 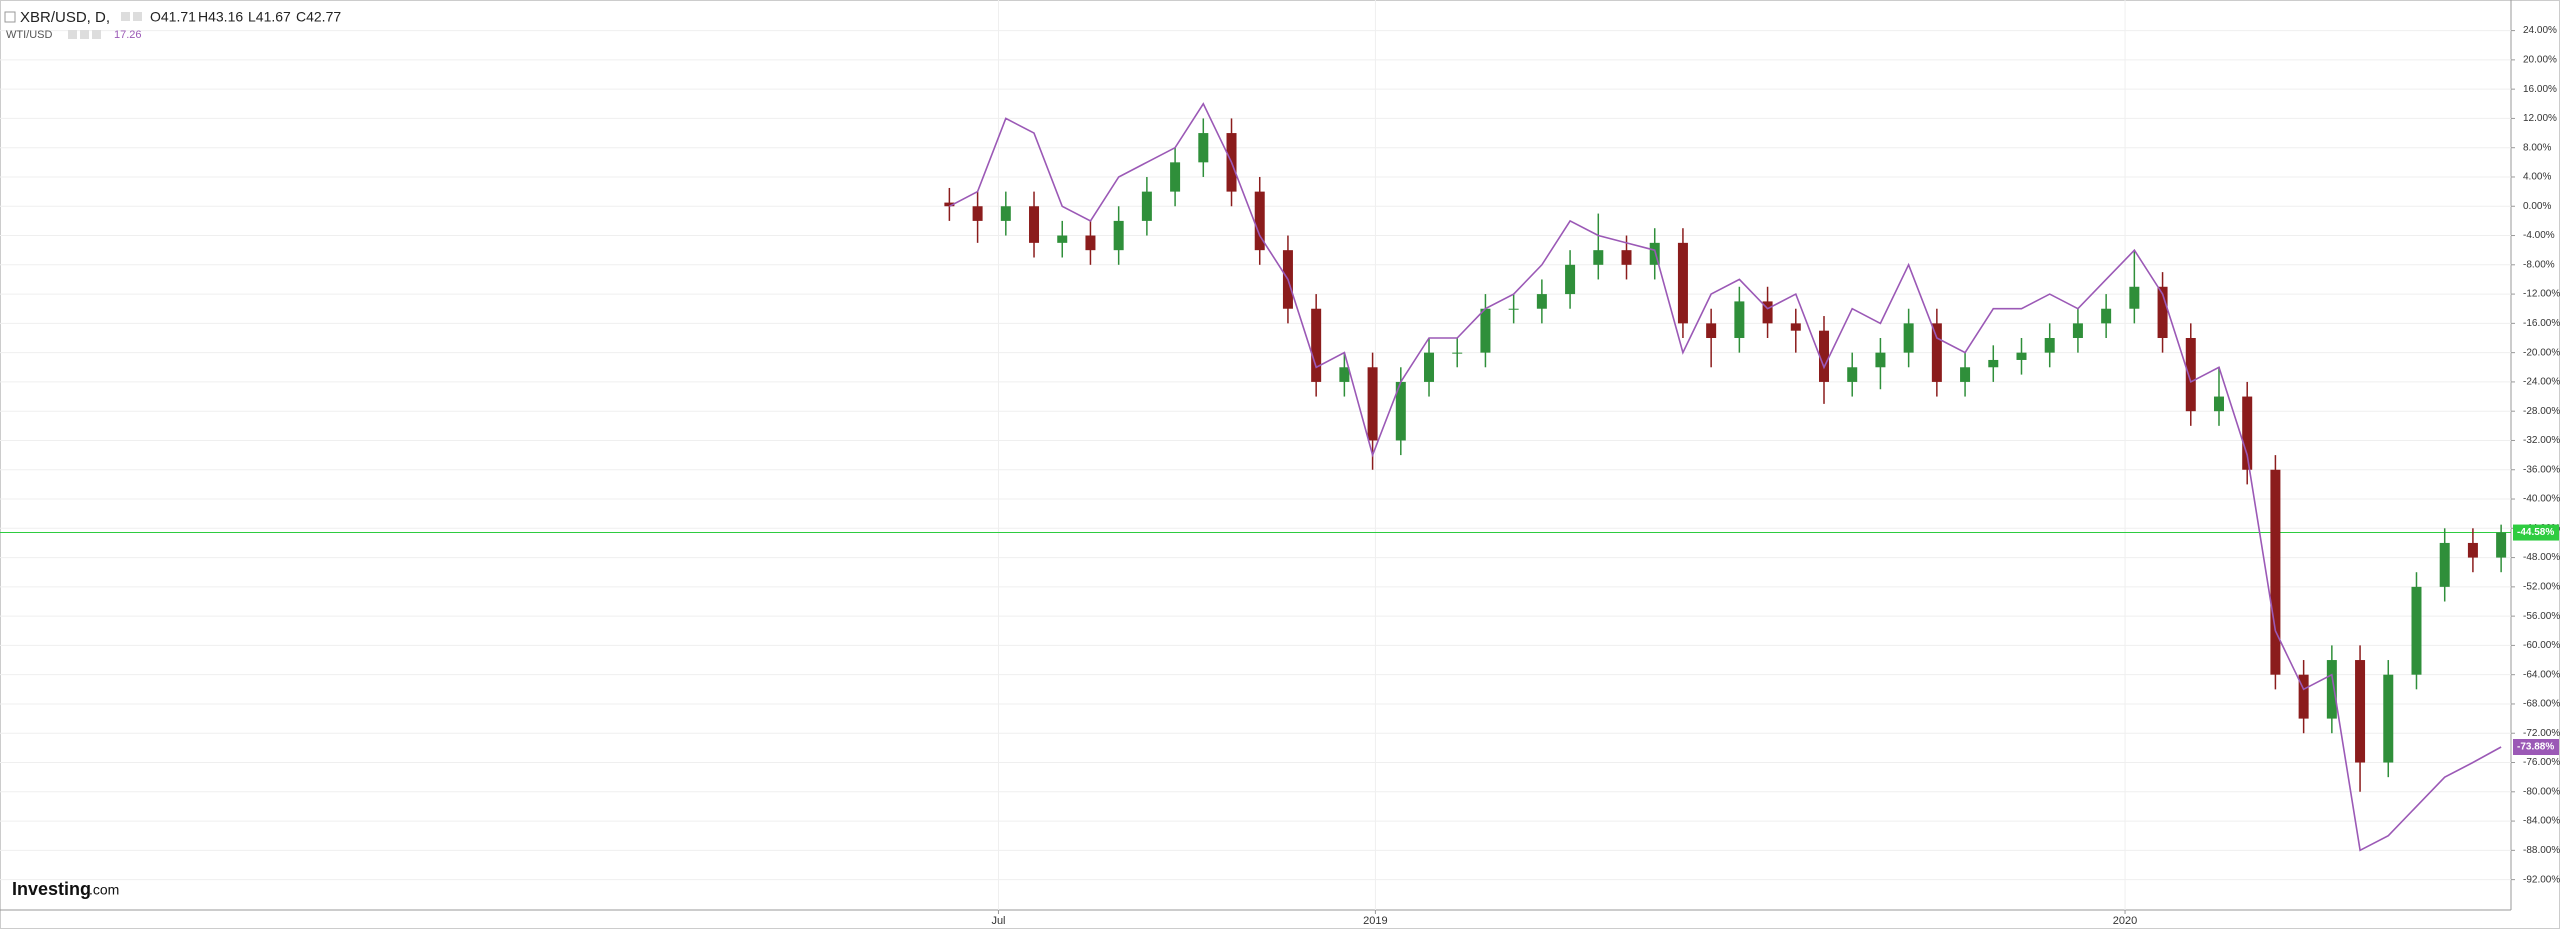 I want to click on x-tick-label: 2020, so click(x=2125, y=921).